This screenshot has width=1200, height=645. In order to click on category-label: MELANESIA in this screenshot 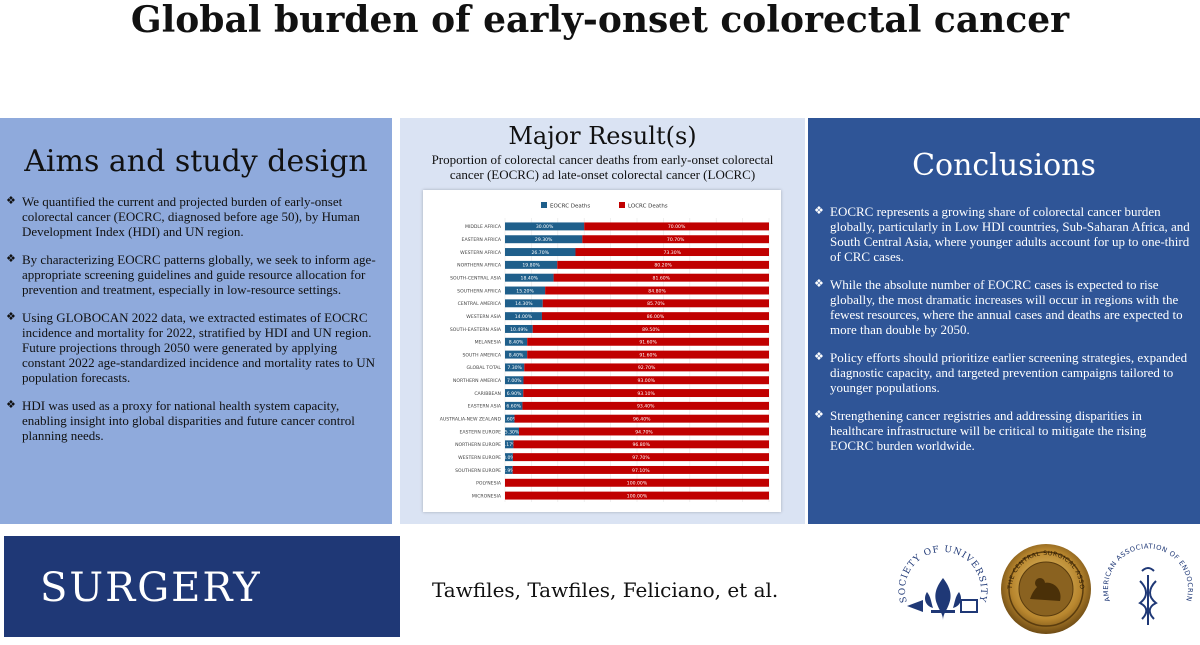, I will do `click(488, 343)`.